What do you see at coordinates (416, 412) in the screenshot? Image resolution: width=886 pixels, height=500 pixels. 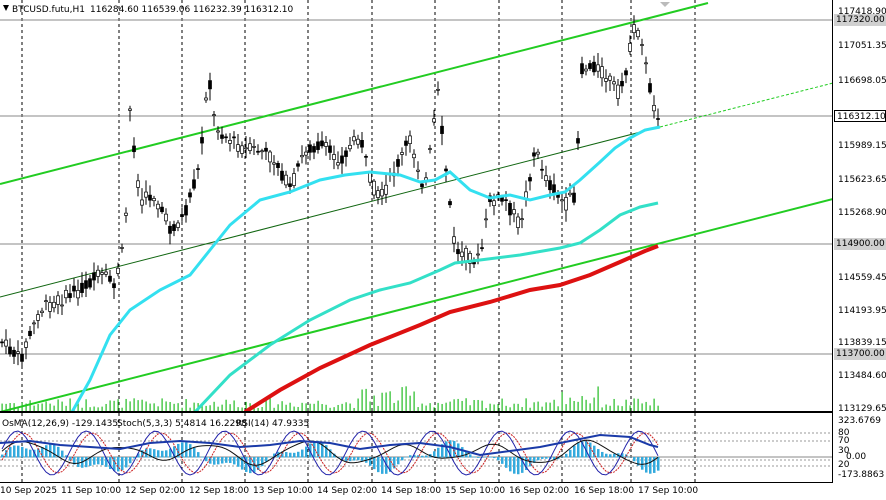 I see `pane-separator` at bounding box center [416, 412].